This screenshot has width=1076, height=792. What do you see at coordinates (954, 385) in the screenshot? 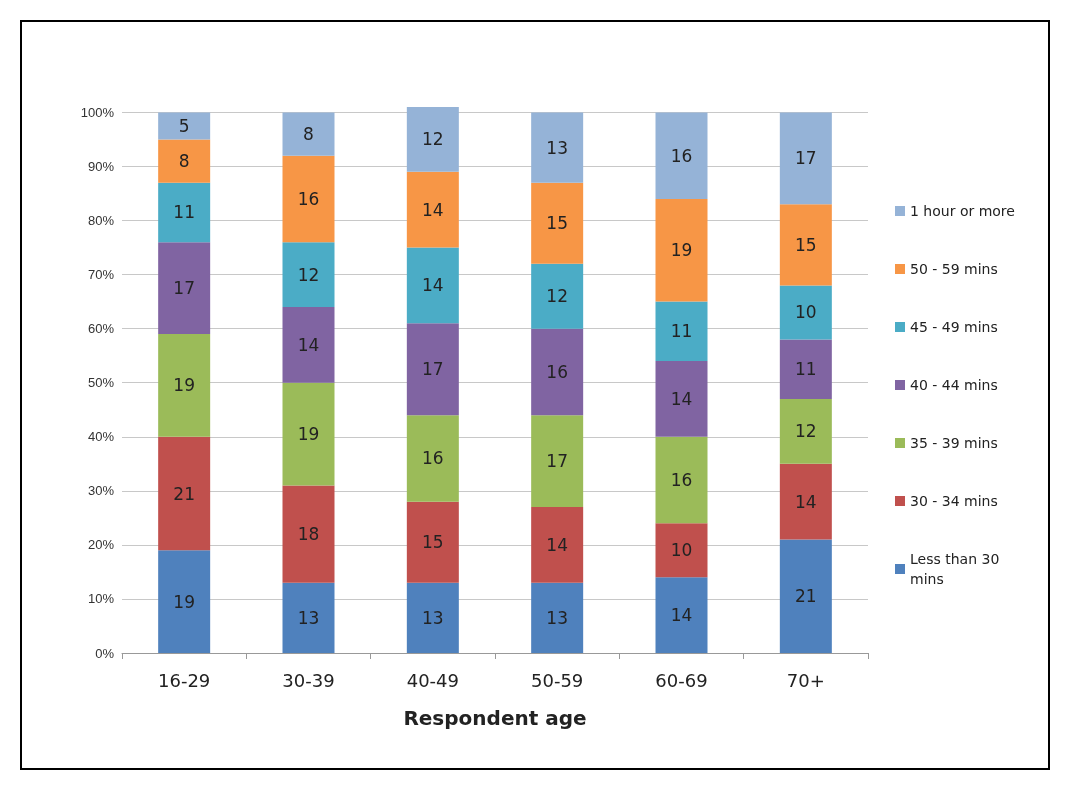
I see `legend-label: 40 - 44 mins` at bounding box center [954, 385].